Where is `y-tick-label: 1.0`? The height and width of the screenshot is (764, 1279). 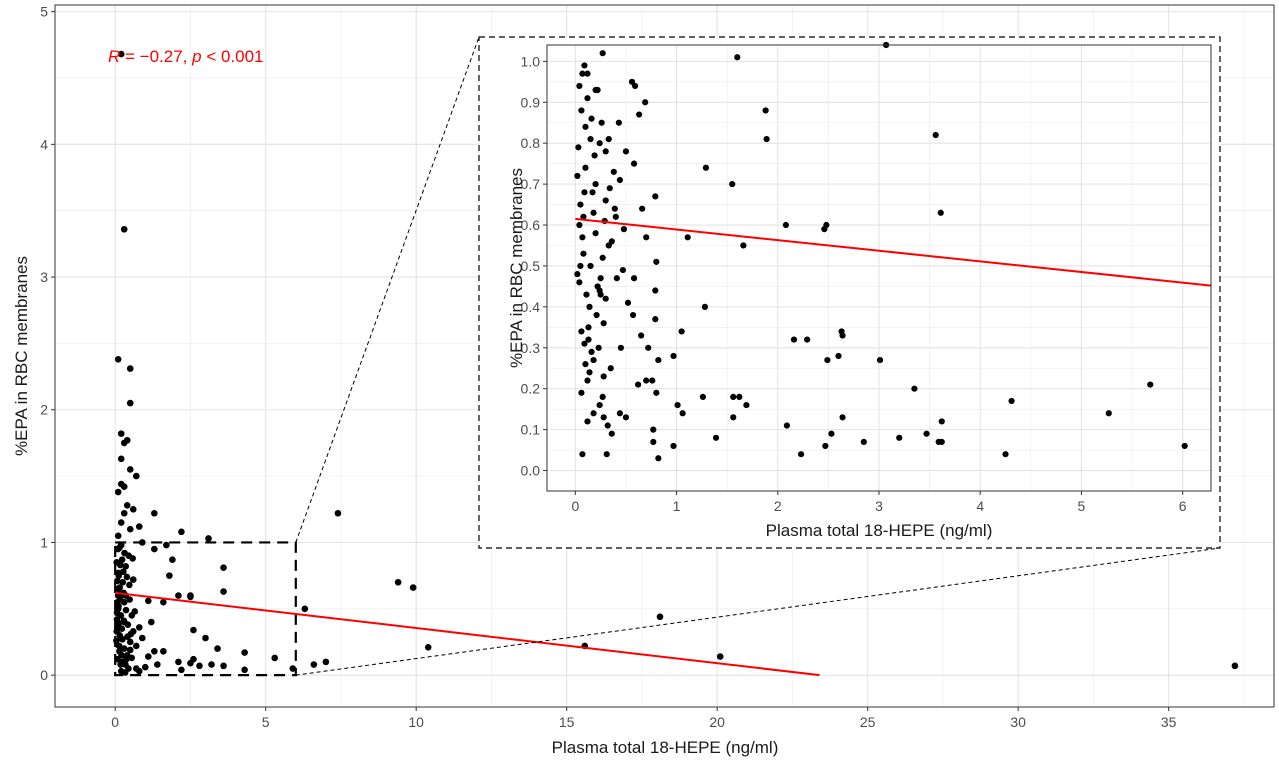 y-tick-label: 1.0 is located at coordinates (531, 61).